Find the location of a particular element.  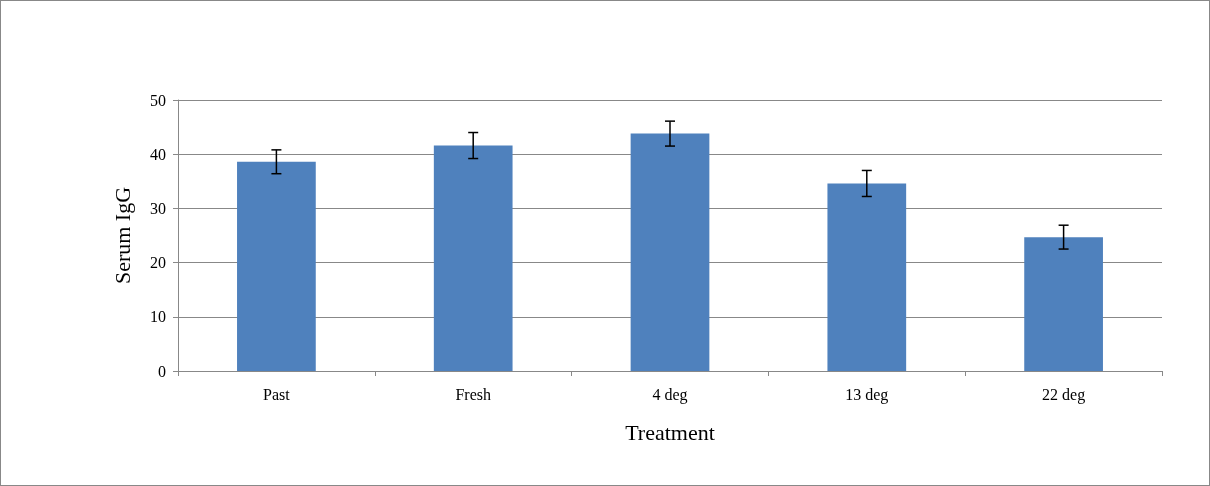

y-tick-label: 10 is located at coordinates (158, 317).